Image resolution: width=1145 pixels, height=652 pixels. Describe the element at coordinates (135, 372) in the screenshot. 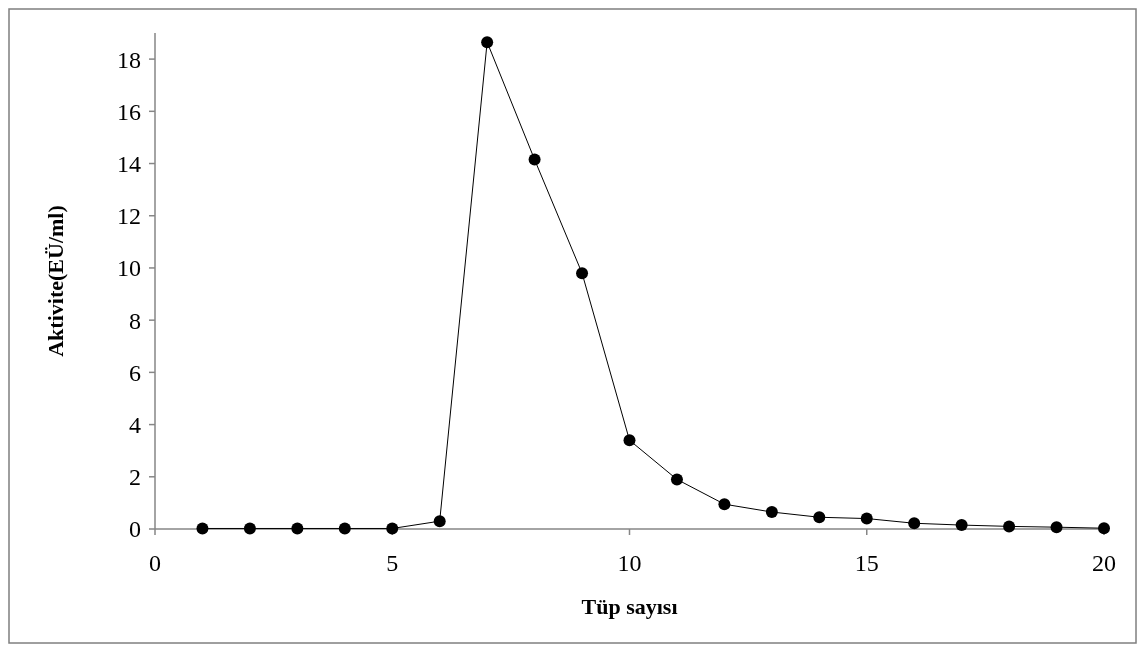

I see `y-tick-label: 6` at that location.